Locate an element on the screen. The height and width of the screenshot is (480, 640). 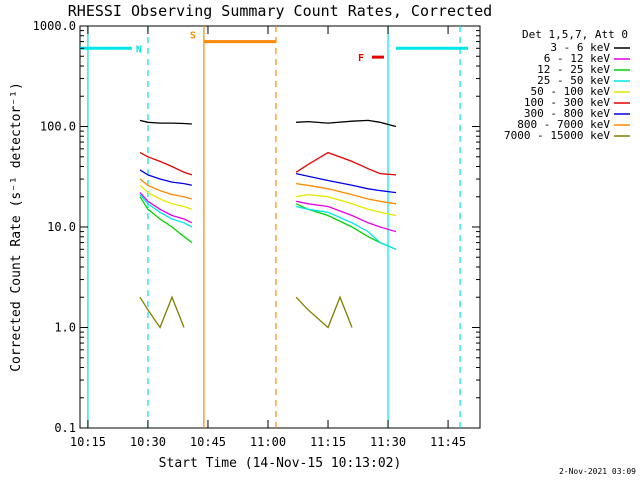
x-tick-label: 11:00 is located at coordinates (268, 442).